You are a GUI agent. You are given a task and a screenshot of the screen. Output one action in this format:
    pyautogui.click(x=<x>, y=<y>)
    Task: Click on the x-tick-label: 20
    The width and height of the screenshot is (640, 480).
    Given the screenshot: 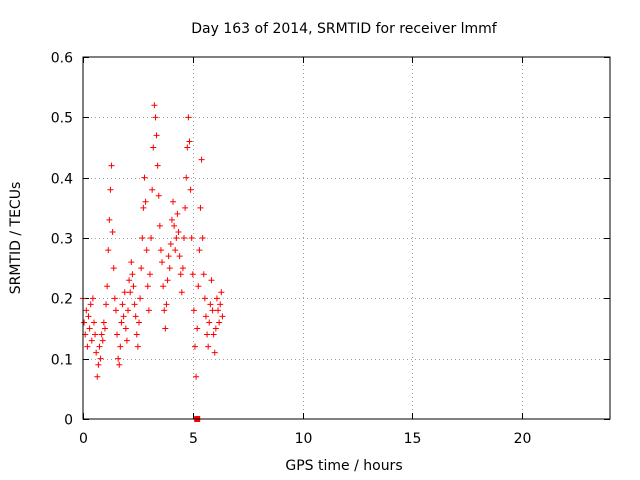 What is the action you would take?
    pyautogui.click(x=523, y=439)
    